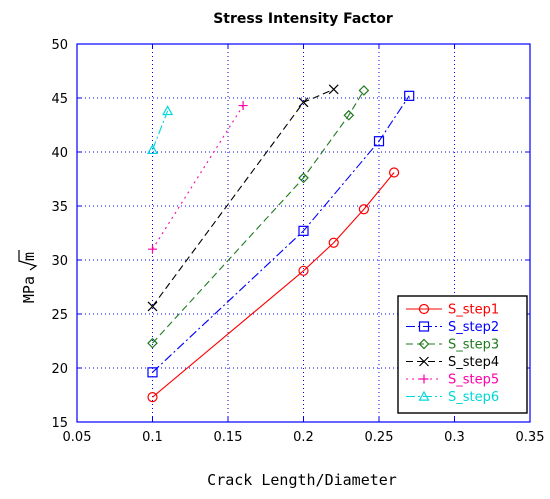 Image resolution: width=550 pixels, height=499 pixels. I want to click on legend-label: S_step3, so click(473, 345).